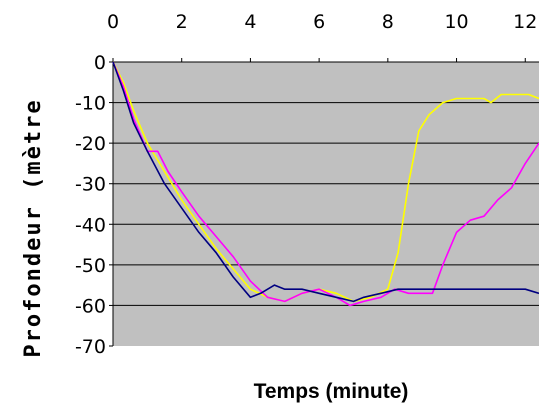  What do you see at coordinates (100, 63) in the screenshot?
I see `y-tick-label: 0` at bounding box center [100, 63].